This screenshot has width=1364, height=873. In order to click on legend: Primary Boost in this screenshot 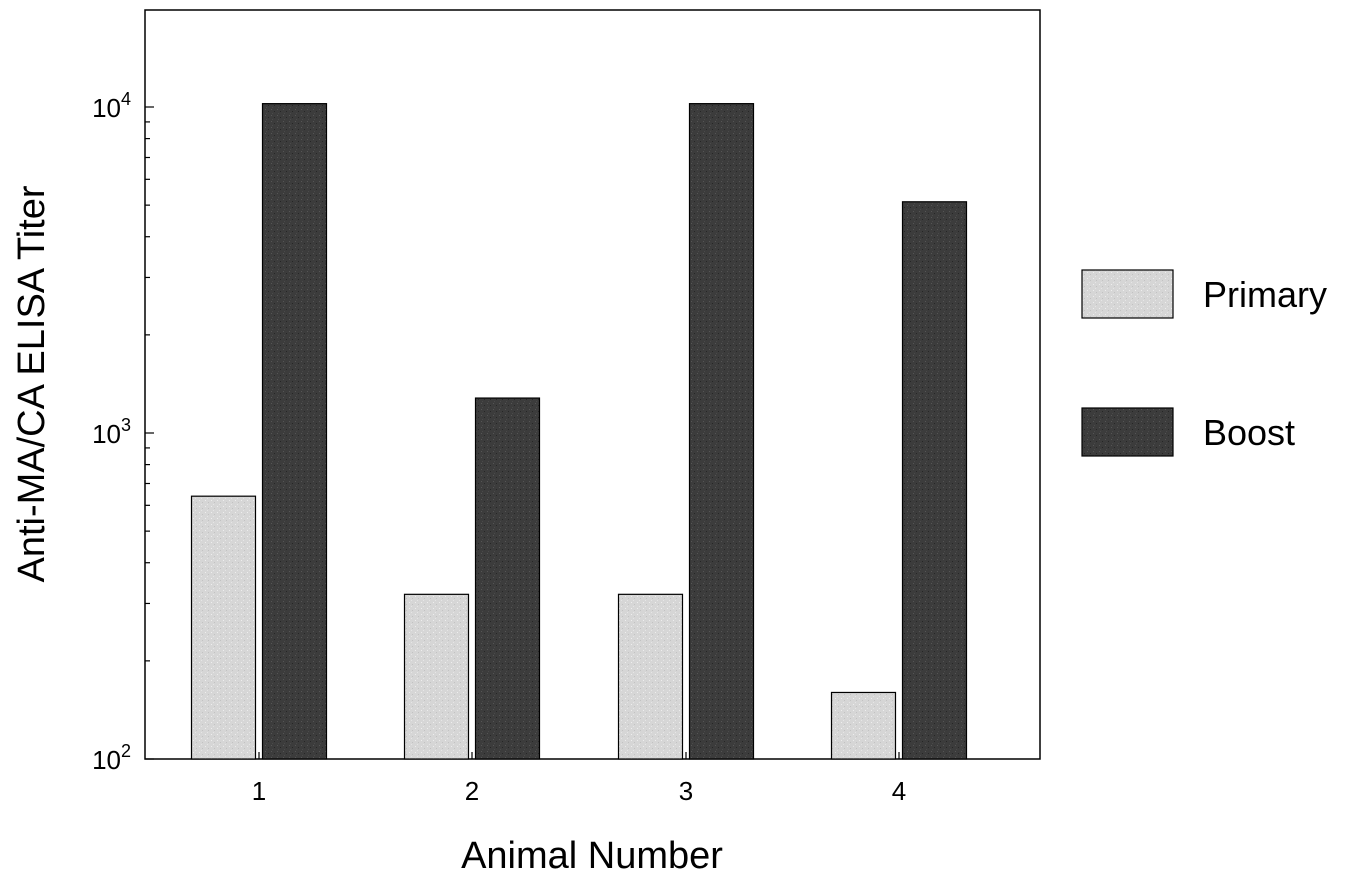, I will do `click(1204, 363)`.